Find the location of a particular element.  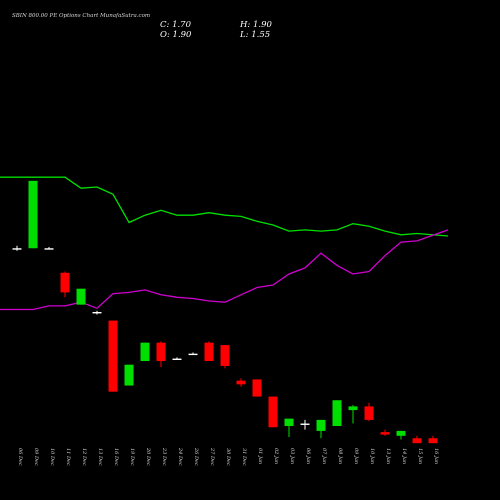

x-tick-label: 01 Jan is located at coordinates (260, 456).